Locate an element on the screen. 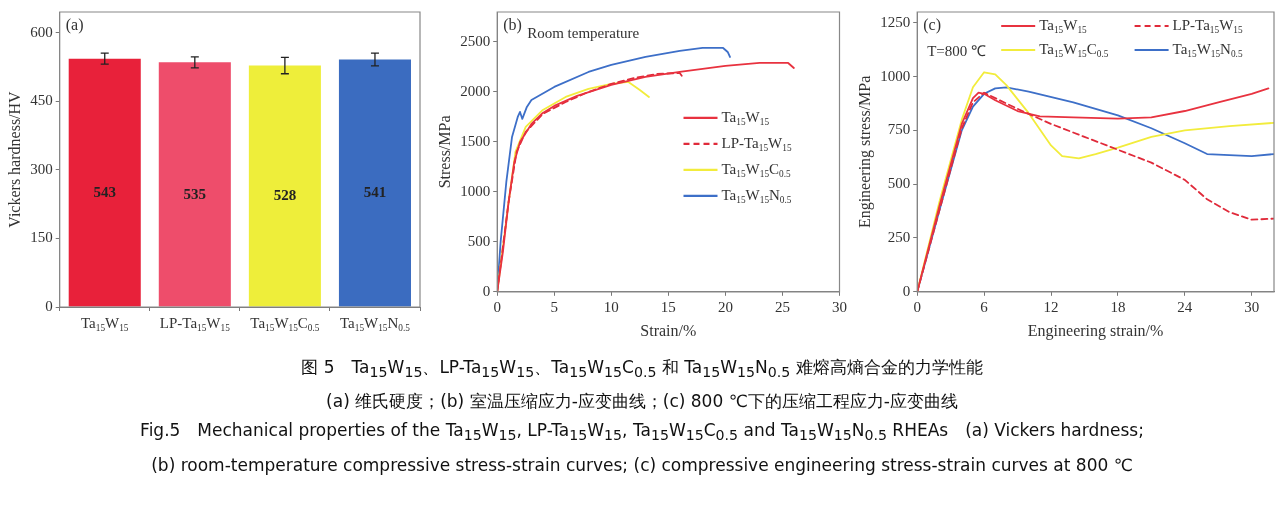  y-axis-title: Stress/MPa is located at coordinates (444, 152).